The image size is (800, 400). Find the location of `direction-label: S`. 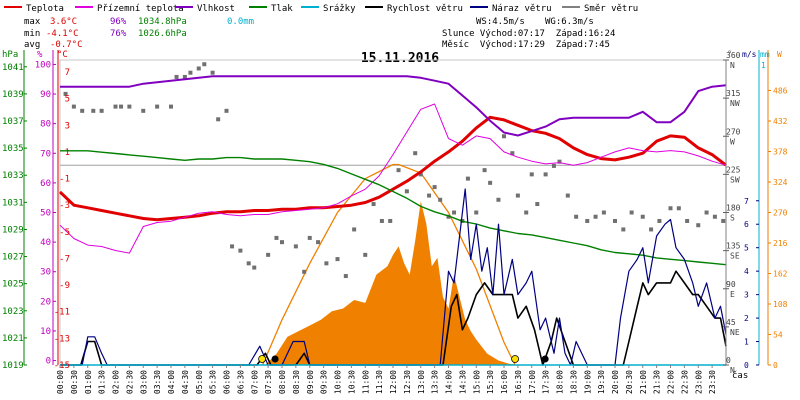

direction-label: S is located at coordinates (732, 218).